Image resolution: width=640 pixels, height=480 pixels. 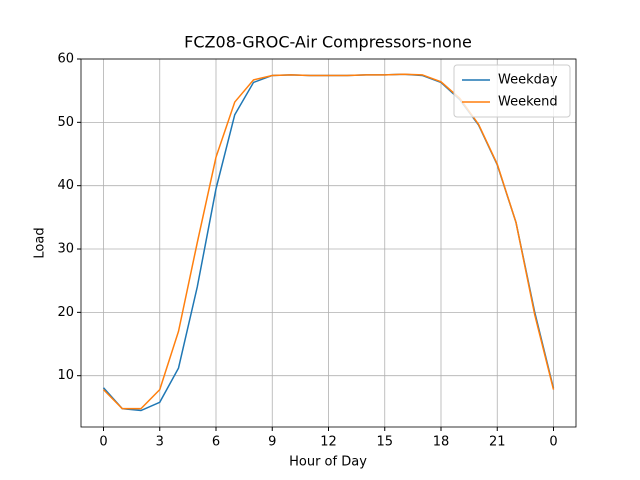 What do you see at coordinates (65, 122) in the screenshot?
I see `y-tick-label: 50` at bounding box center [65, 122].